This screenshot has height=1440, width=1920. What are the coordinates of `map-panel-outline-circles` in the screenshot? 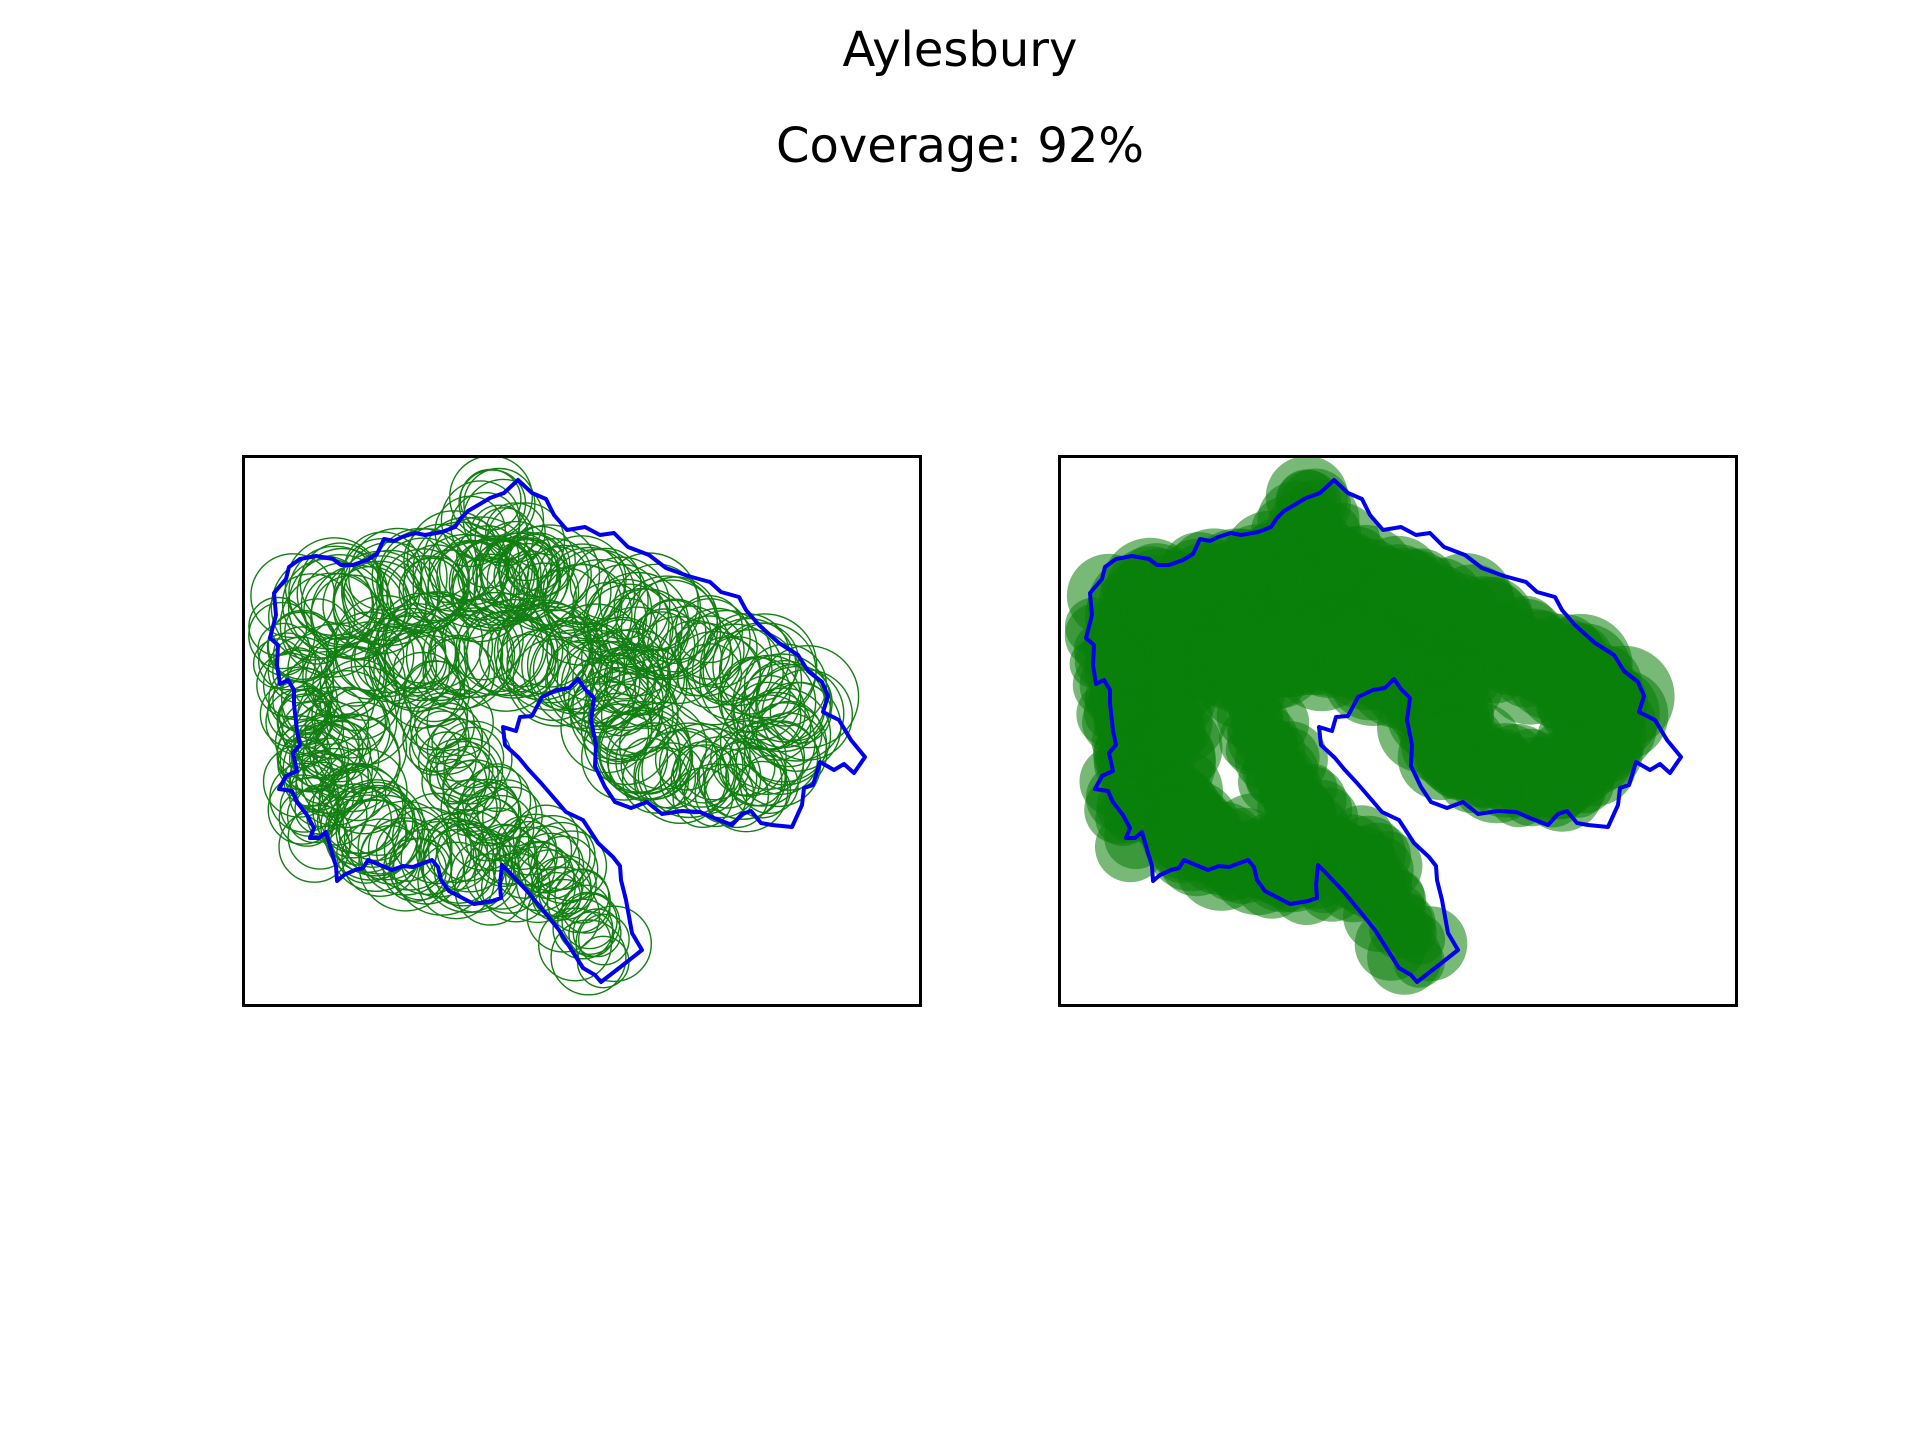 It's located at (582, 731).